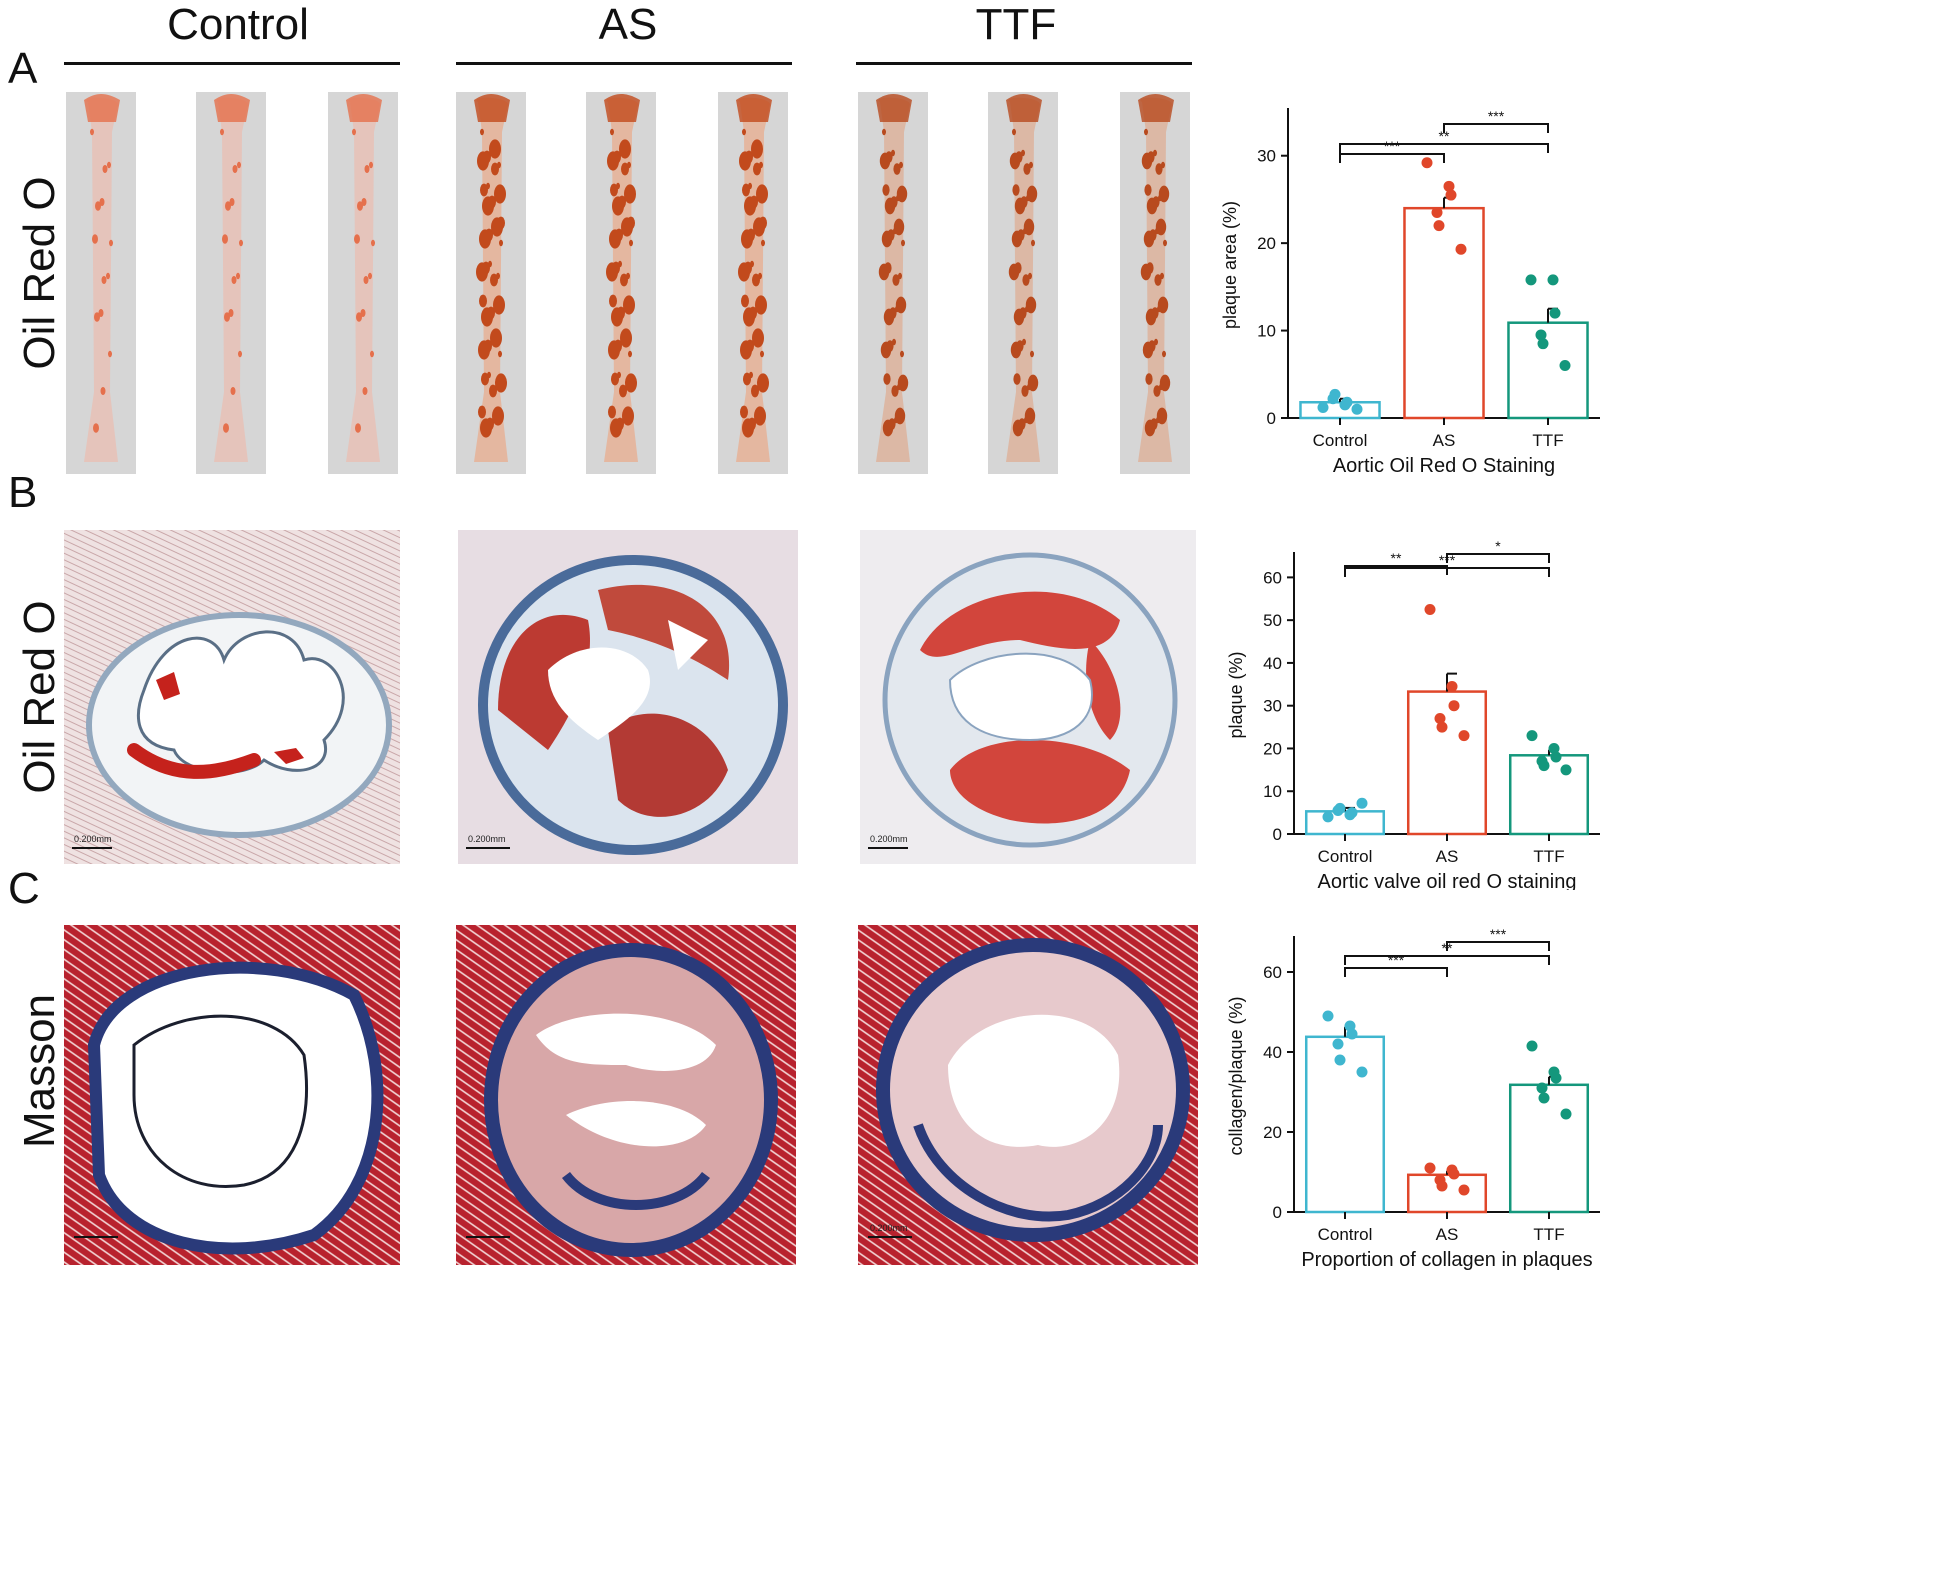 The height and width of the screenshot is (1574, 1948). I want to click on histology-image-ttf-oilred: 0.200mm, so click(1028, 697).